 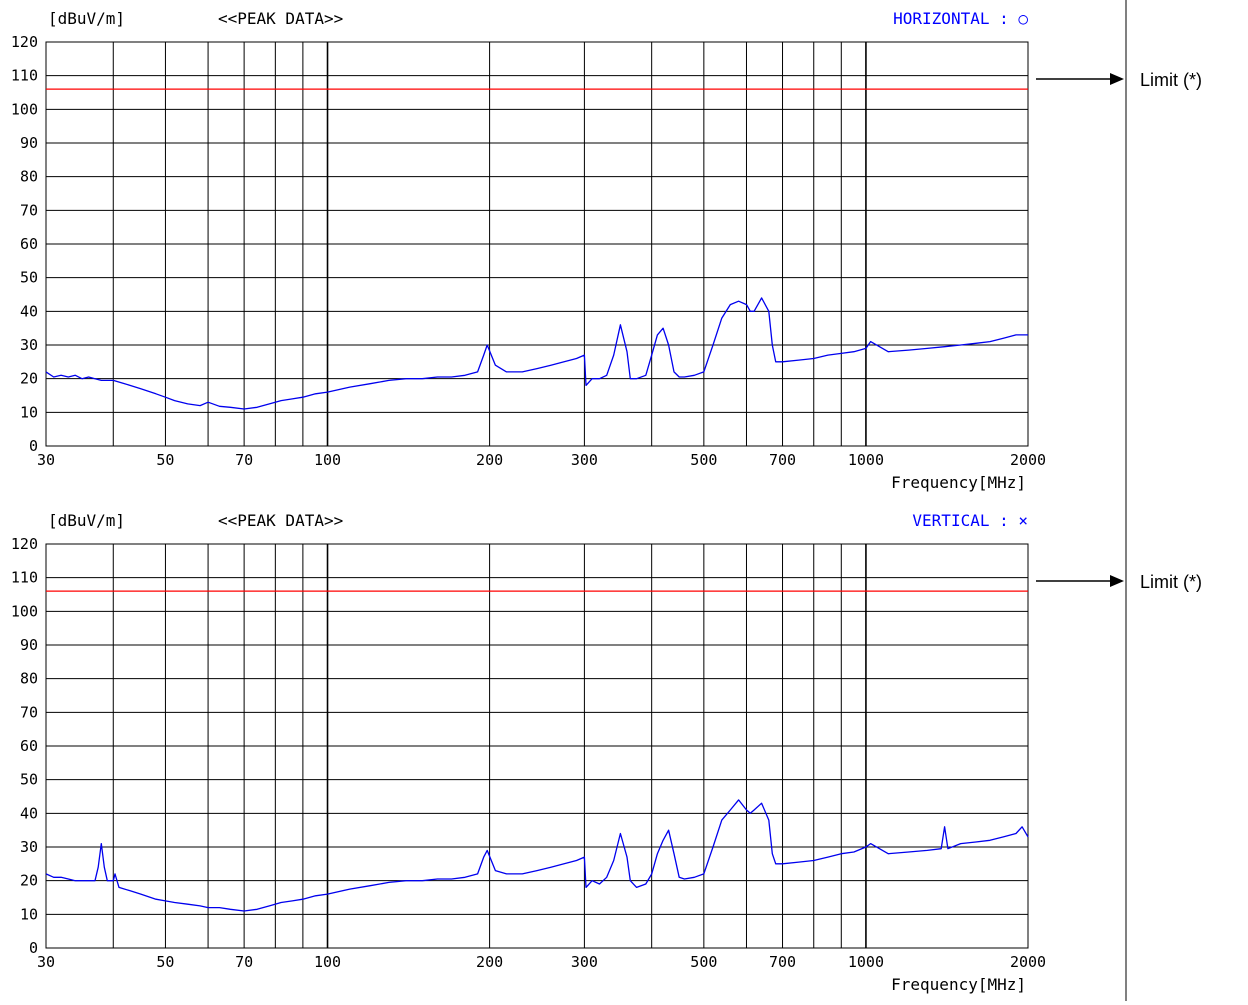 What do you see at coordinates (970, 520) in the screenshot?
I see `polarization-label: VERTICAL : ×` at bounding box center [970, 520].